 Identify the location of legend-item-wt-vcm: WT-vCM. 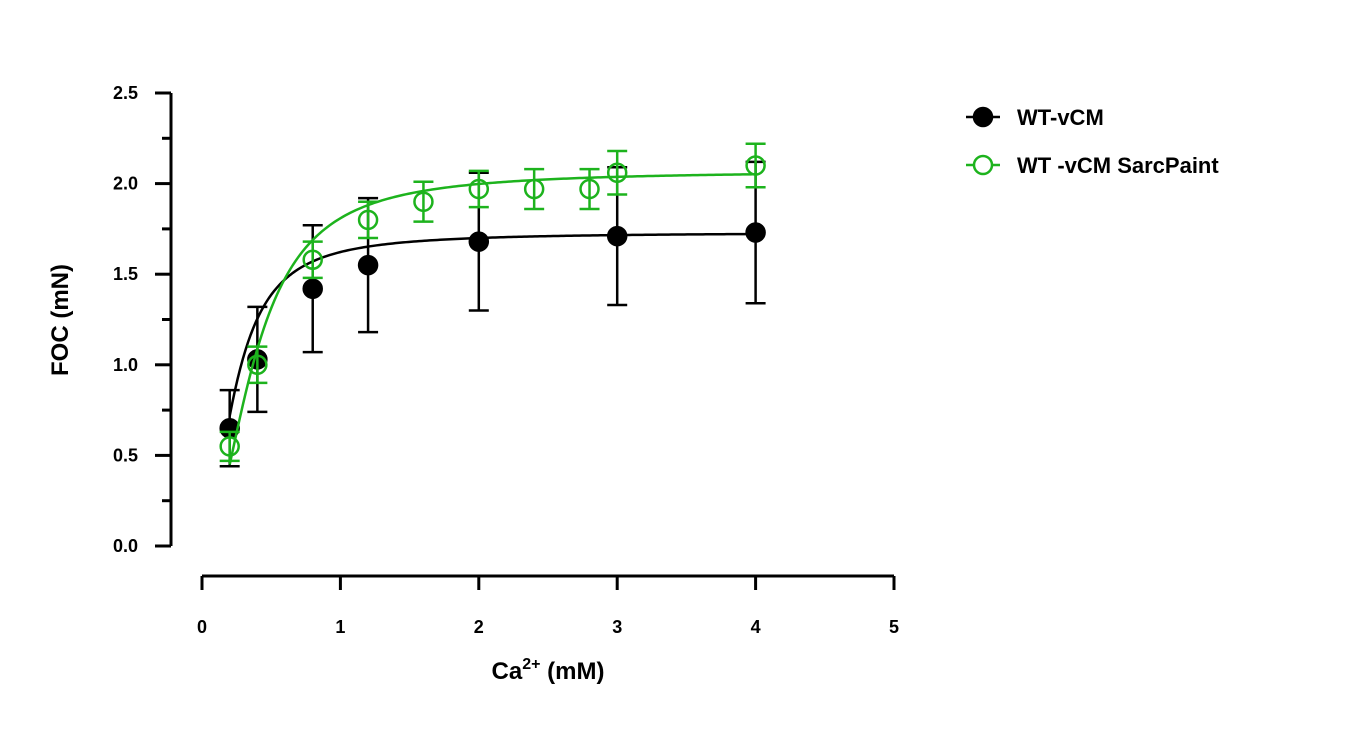
(1035, 117).